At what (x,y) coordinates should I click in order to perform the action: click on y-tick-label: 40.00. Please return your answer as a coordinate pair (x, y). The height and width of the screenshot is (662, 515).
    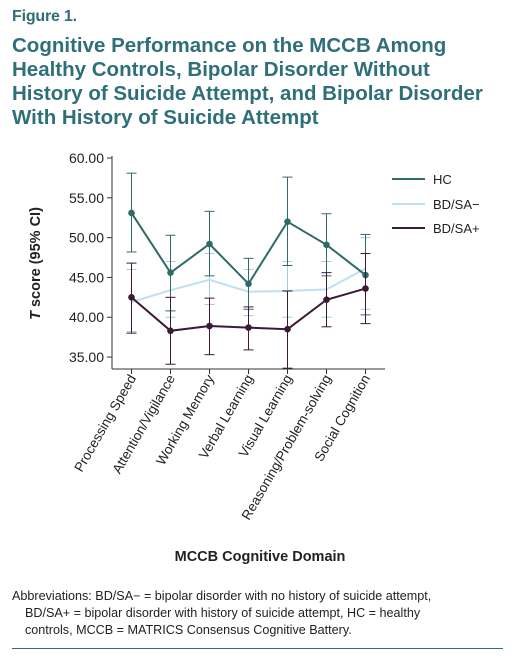
    Looking at the image, I should click on (86, 317).